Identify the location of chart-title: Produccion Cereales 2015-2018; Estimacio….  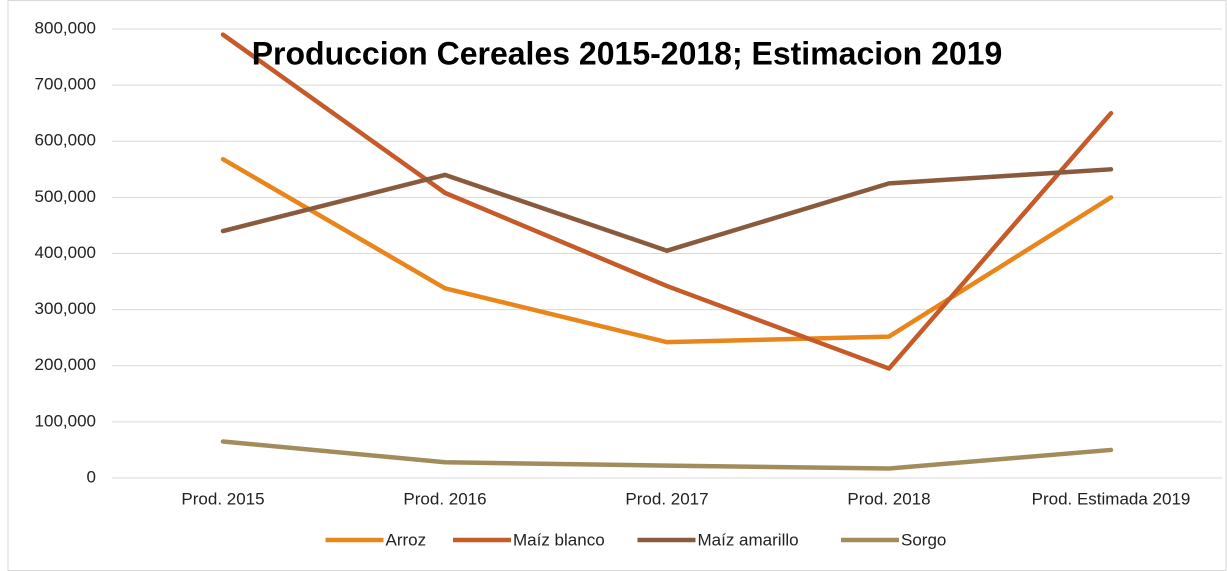
(627, 53).